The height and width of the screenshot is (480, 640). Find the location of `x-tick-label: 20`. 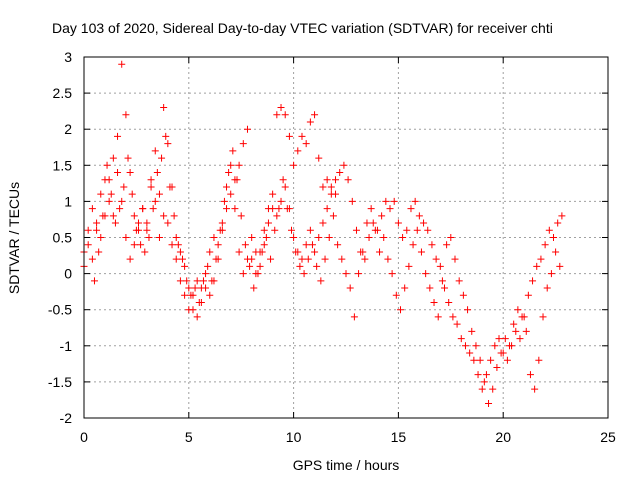

x-tick-label: 20 is located at coordinates (503, 437).